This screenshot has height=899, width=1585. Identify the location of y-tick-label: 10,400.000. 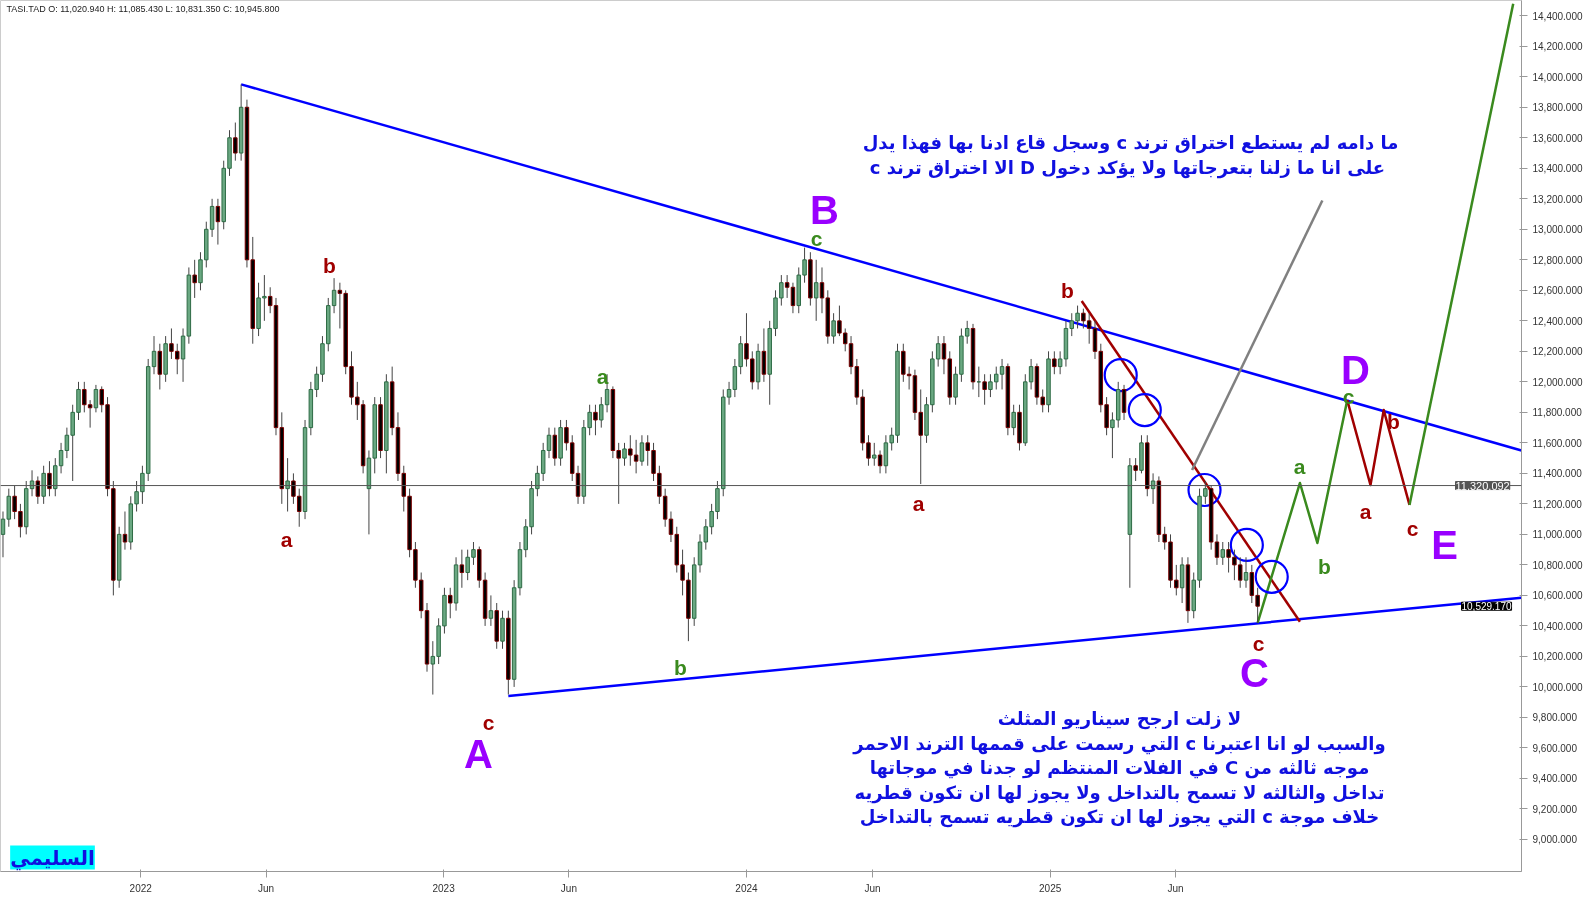
(1557, 626).